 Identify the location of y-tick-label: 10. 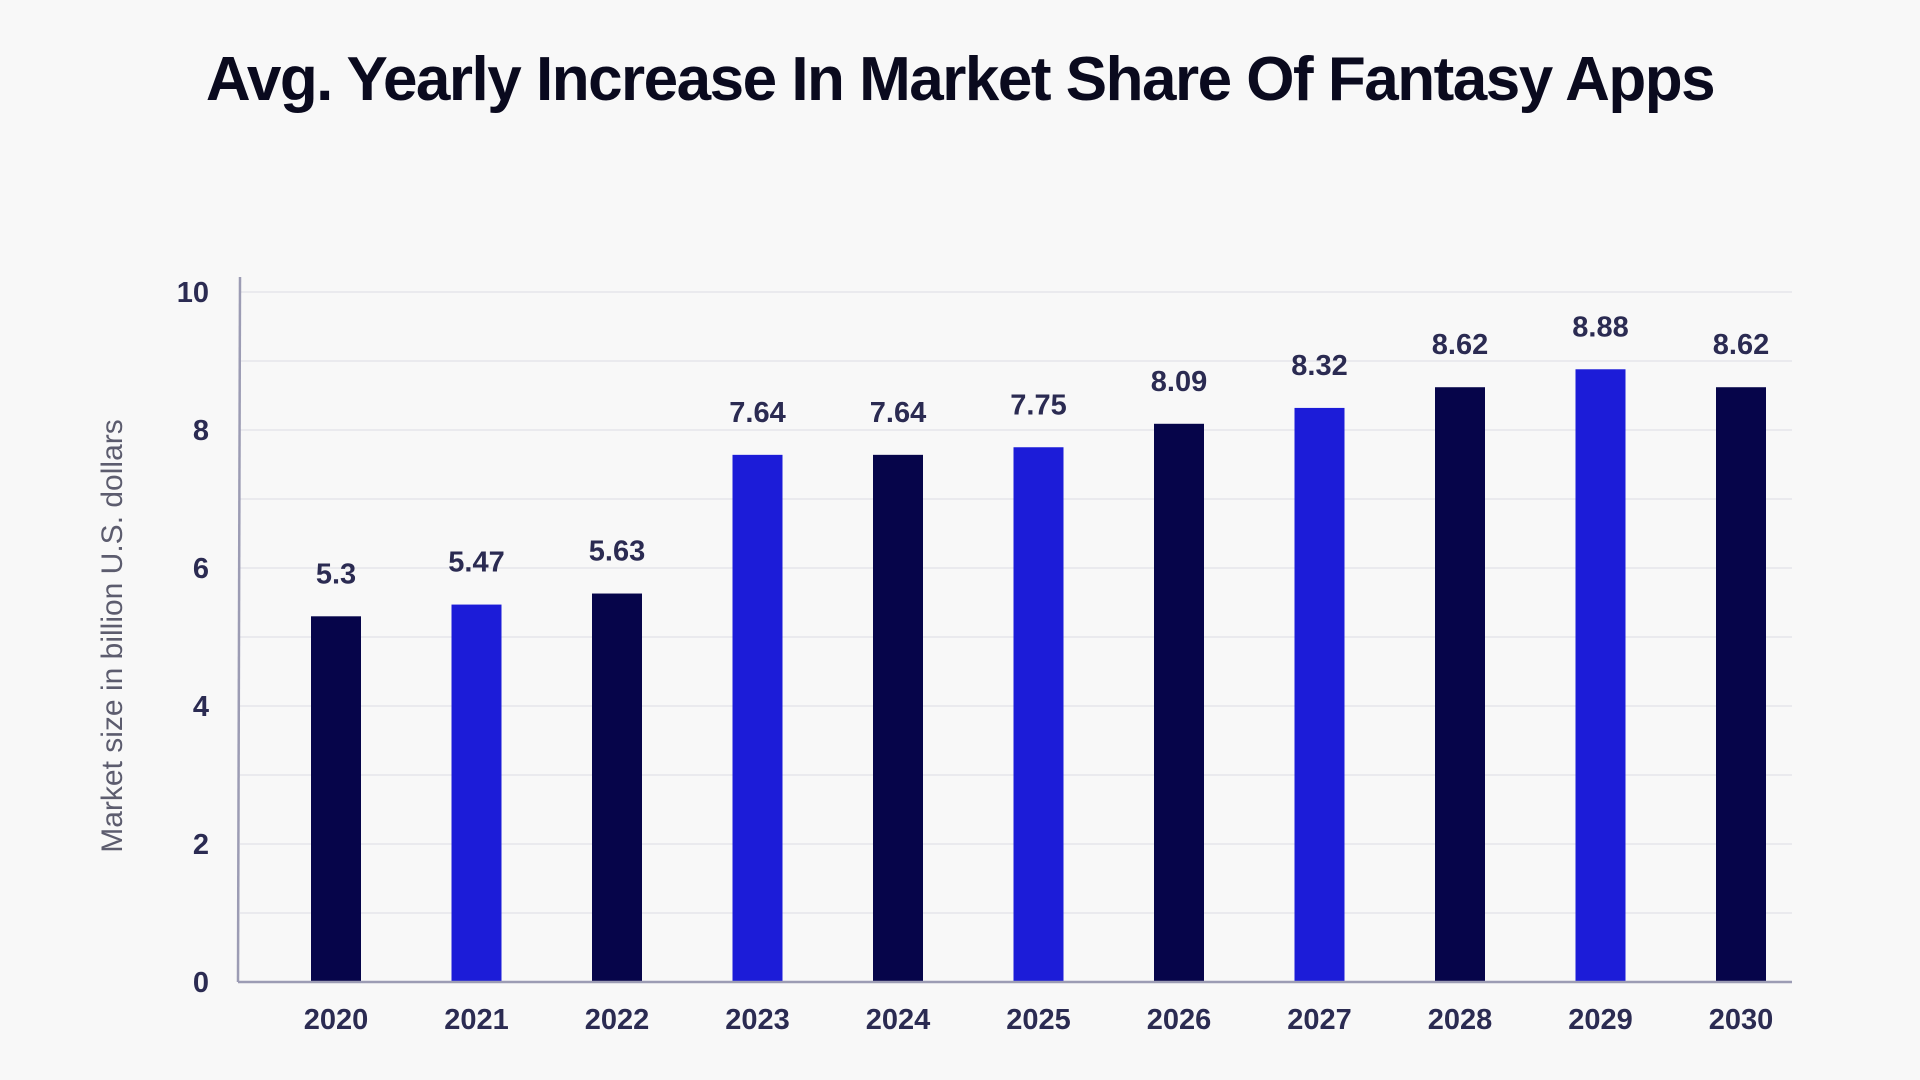
(193, 293).